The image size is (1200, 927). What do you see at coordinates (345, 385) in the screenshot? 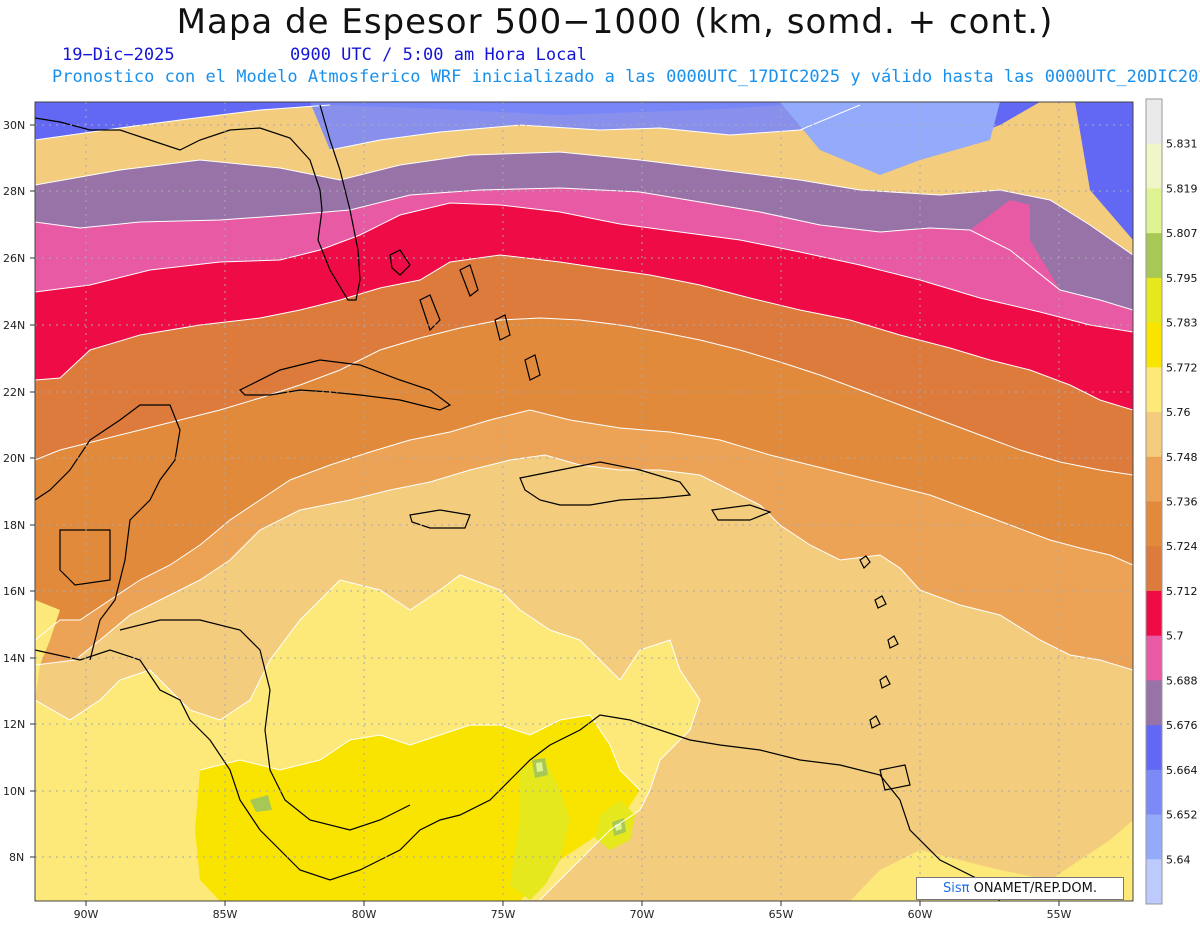
I see `cuba` at bounding box center [345, 385].